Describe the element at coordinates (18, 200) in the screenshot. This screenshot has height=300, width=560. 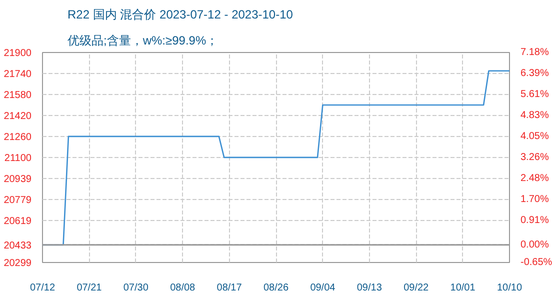
I see `y-tick-label: 20779` at that location.